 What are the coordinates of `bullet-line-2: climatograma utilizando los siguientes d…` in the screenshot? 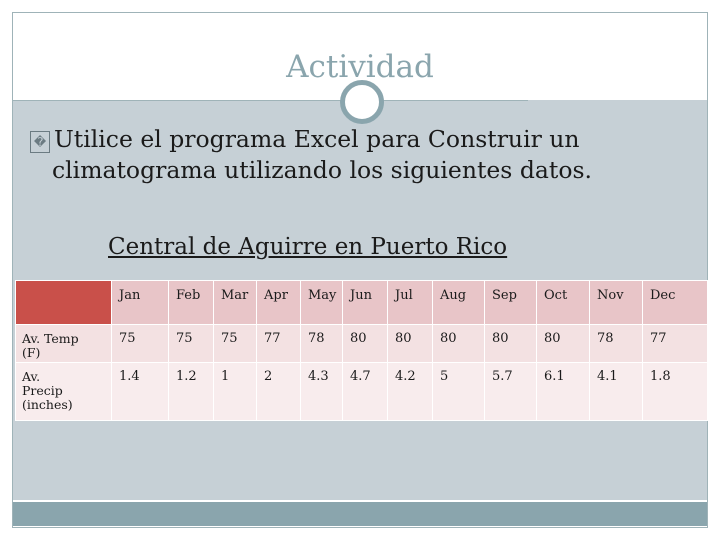 It's located at (322, 170).